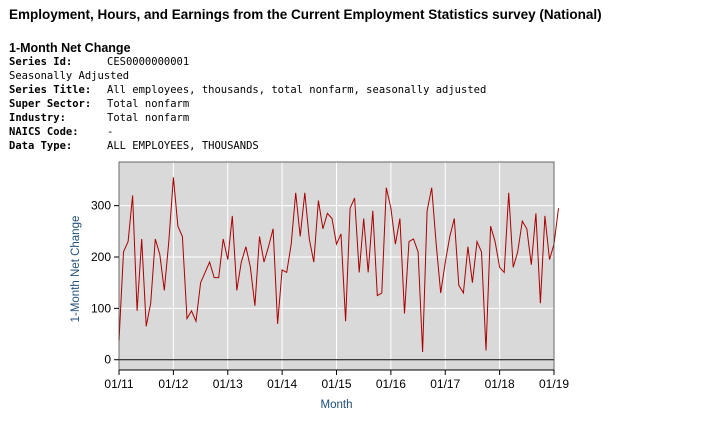 The width and height of the screenshot is (709, 438). I want to click on x-tick-label: 01/13, so click(228, 384).